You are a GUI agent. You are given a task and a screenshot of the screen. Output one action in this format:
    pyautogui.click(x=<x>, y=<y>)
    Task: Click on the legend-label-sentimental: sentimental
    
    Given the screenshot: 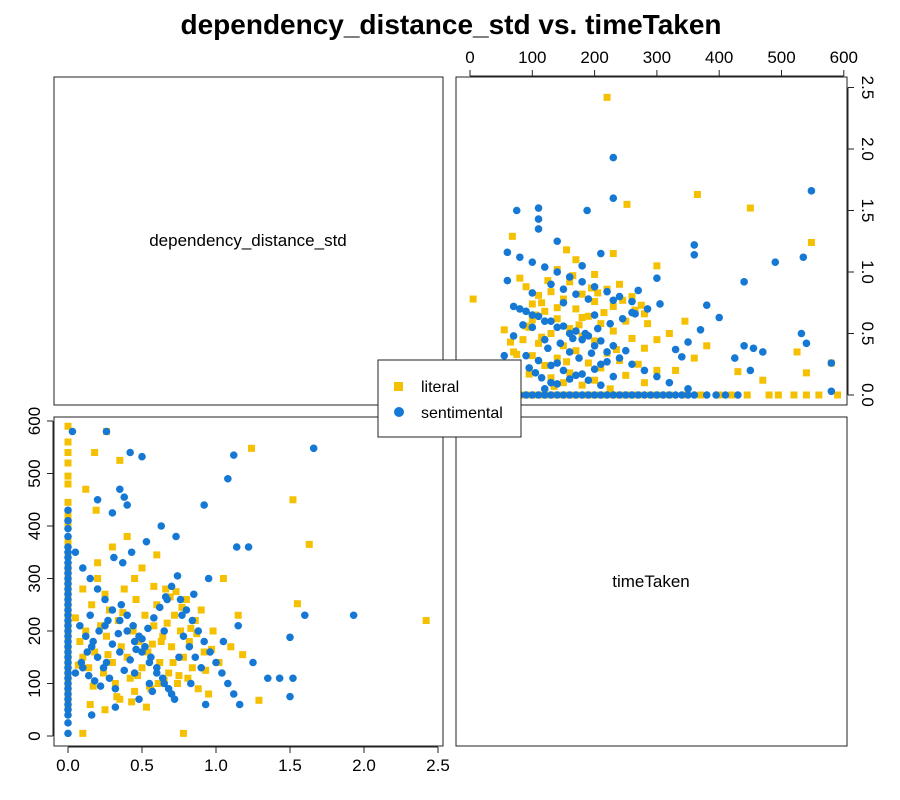 What is the action you would take?
    pyautogui.click(x=462, y=413)
    